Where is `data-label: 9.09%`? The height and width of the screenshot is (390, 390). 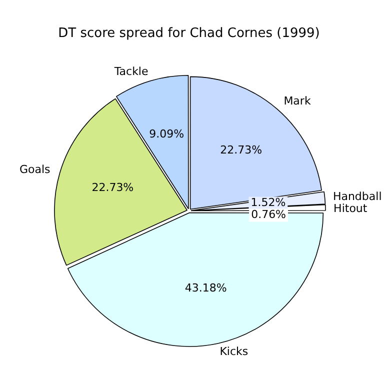
data-label: 9.09% is located at coordinates (166, 133).